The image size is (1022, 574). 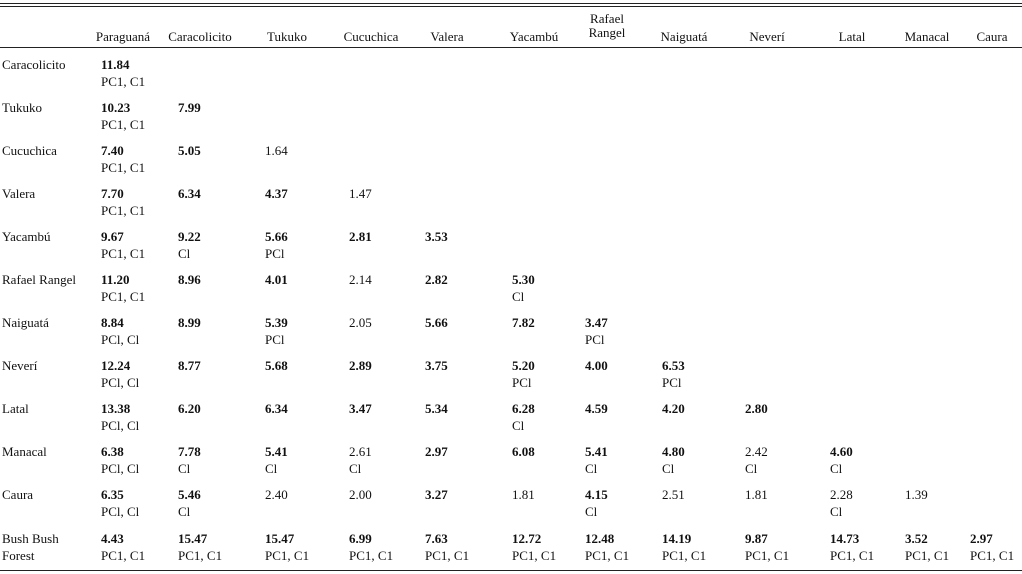 I want to click on distance-value: 2.80, so click(x=756, y=408).